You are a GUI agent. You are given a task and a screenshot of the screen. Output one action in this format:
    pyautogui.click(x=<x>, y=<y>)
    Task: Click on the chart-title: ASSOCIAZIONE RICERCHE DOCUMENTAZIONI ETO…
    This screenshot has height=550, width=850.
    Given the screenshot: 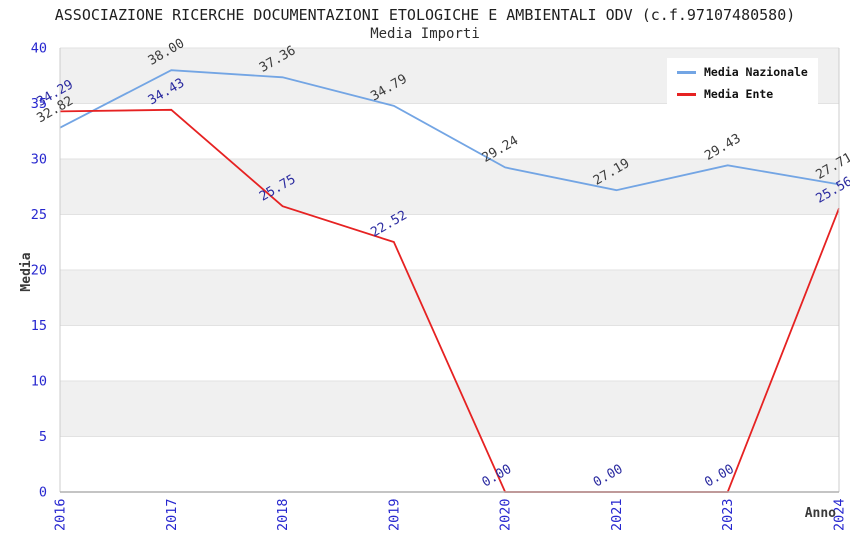 What is the action you would take?
    pyautogui.click(x=425, y=15)
    